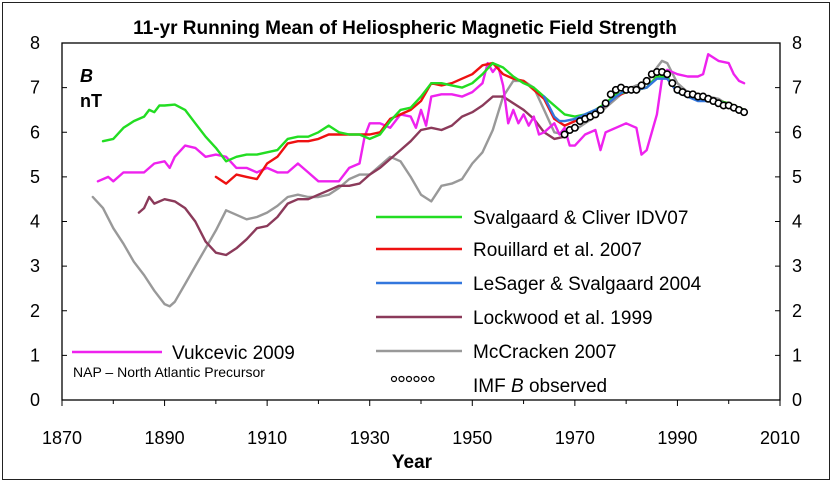  I want to click on y-tick-label-right: 0, so click(797, 400).